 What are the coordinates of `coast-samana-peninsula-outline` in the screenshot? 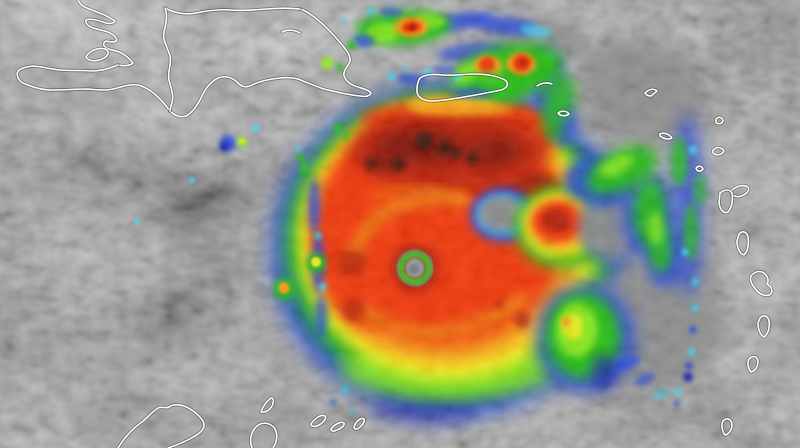 It's located at (291, 31).